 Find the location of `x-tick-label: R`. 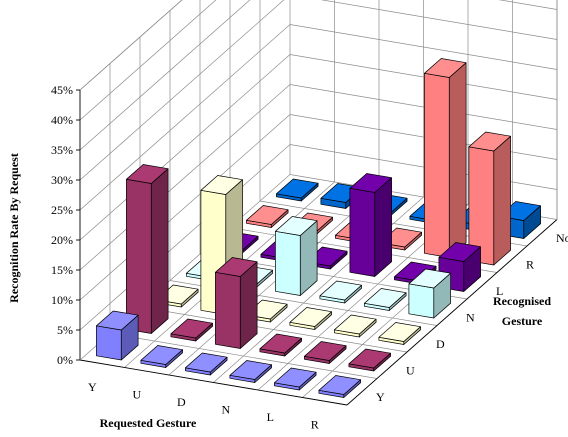

x-tick-label: R is located at coordinates (315, 424).